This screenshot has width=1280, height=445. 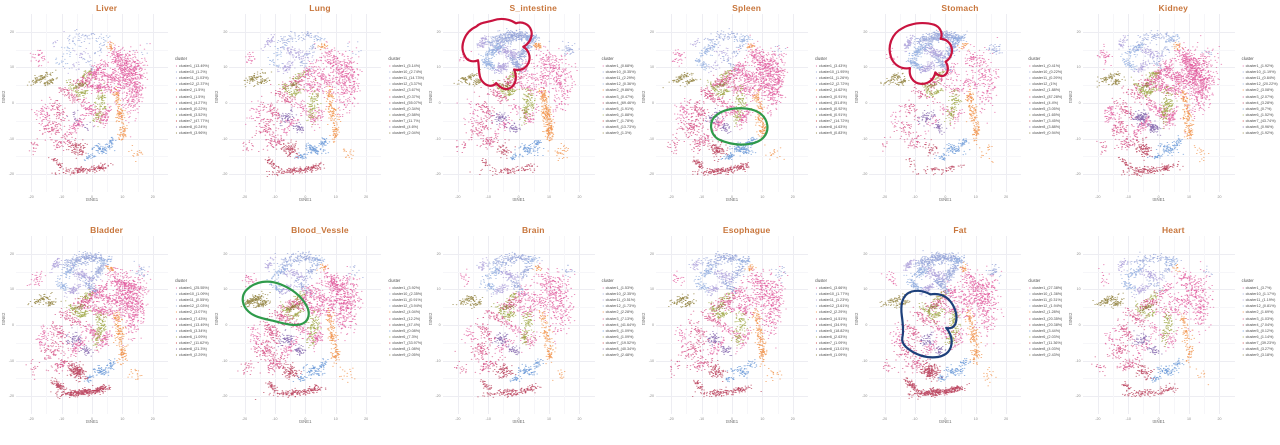 I want to click on legend-item: • cluster8_(4.63%), so click(x=833, y=127).